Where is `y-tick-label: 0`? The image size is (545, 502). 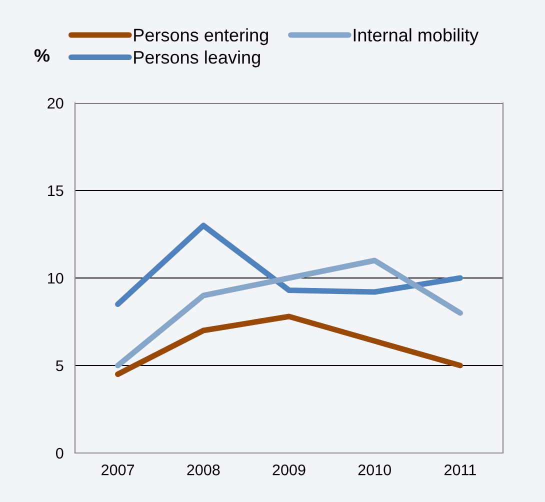 y-tick-label: 0 is located at coordinates (60, 453).